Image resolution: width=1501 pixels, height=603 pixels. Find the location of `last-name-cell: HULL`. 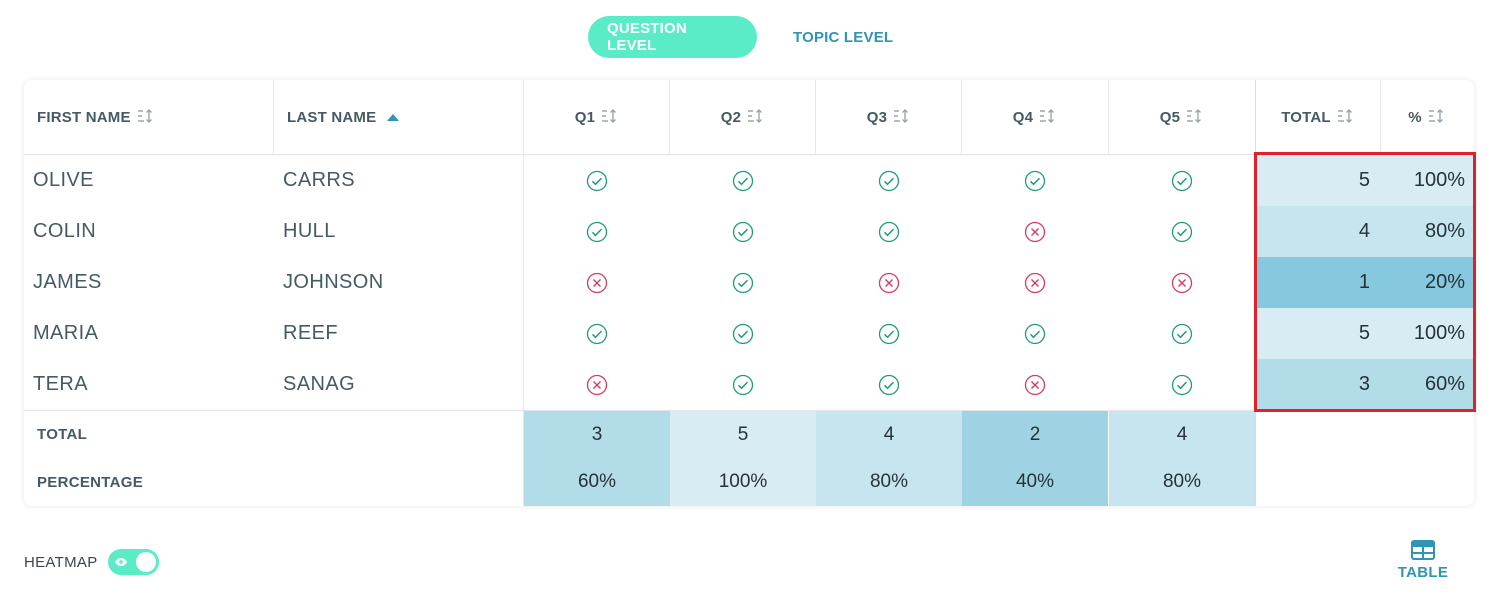

last-name-cell: HULL is located at coordinates (309, 231).